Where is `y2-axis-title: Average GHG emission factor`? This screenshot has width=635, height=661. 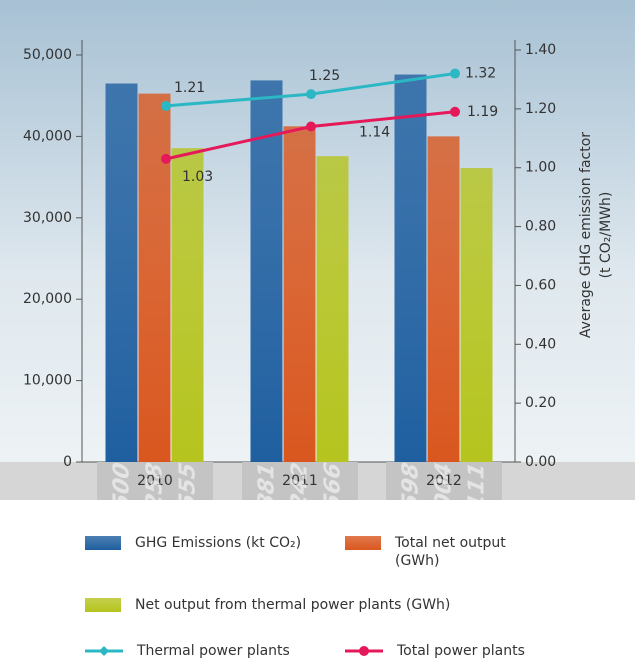 y2-axis-title: Average GHG emission factor is located at coordinates (586, 235).